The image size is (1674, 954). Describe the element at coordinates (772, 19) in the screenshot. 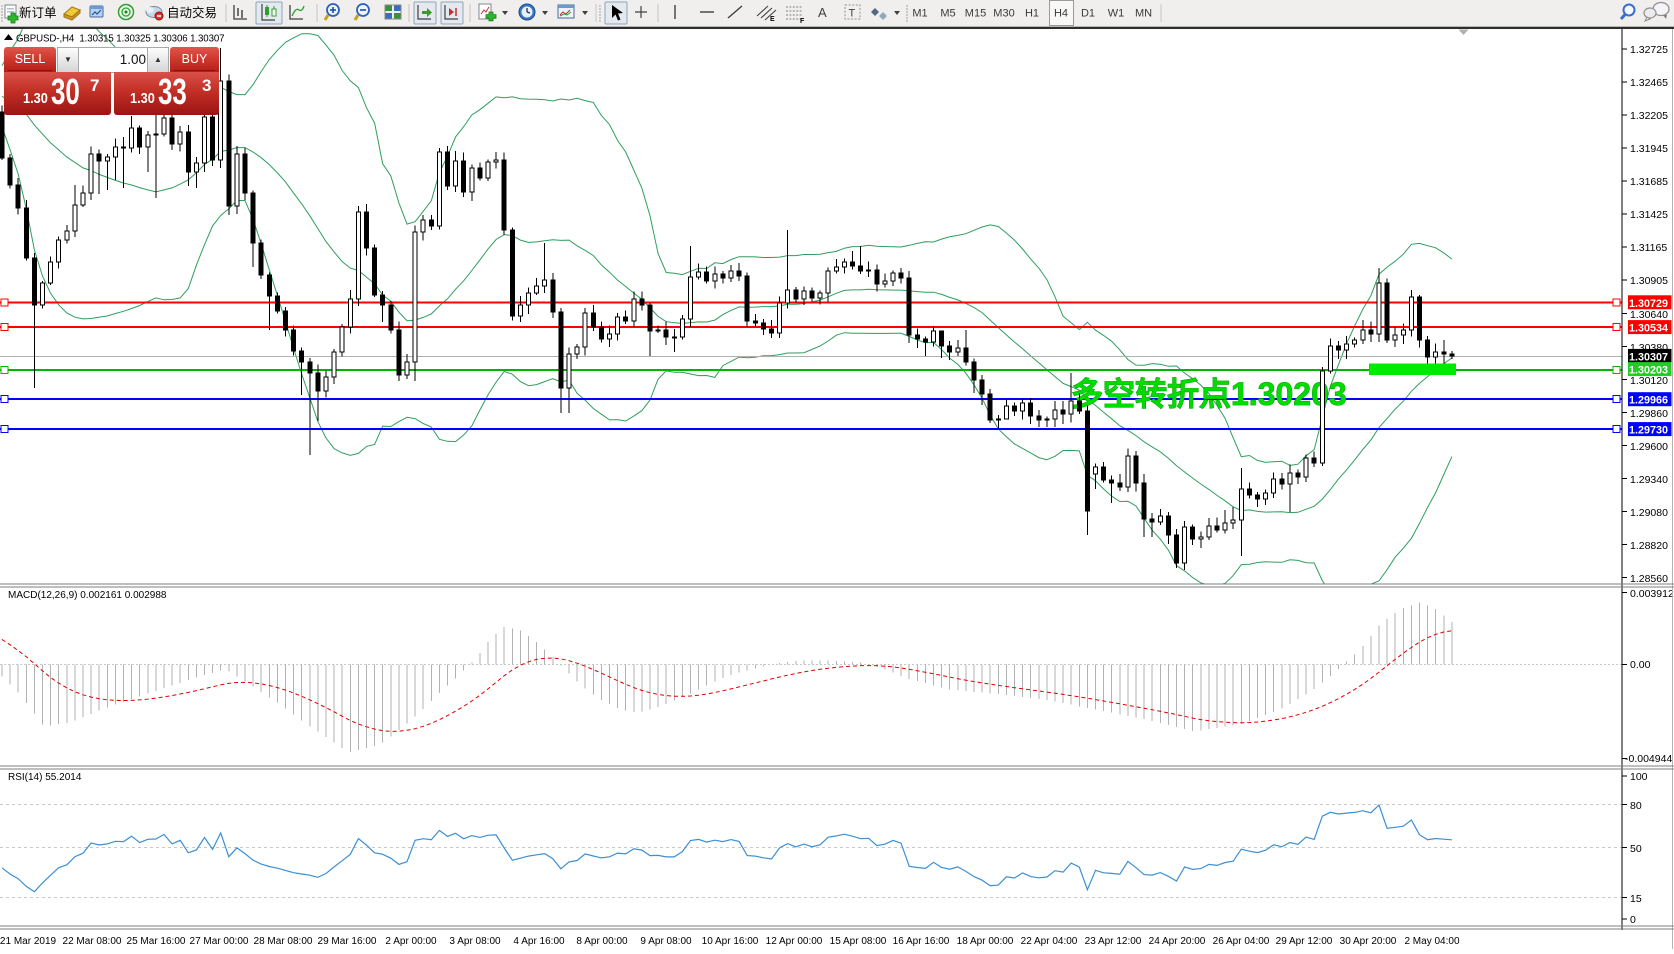

I see `svg-text: E` at that location.